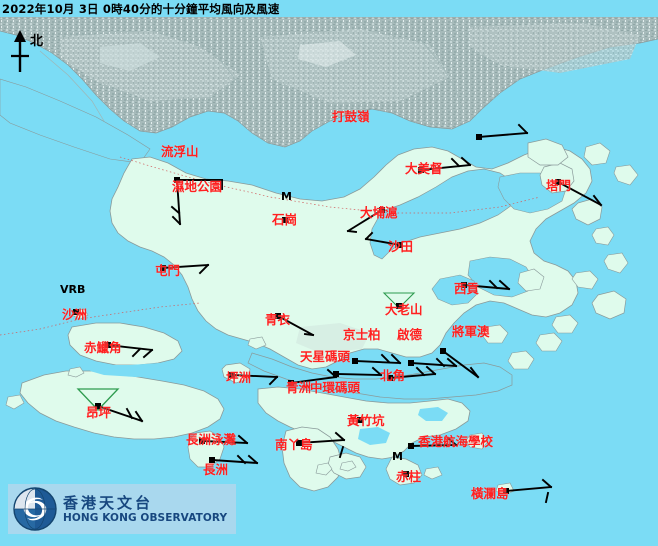 This screenshot has height=546, width=658. Describe the element at coordinates (145, 517) in the screenshot. I see `hko-logo-english: HONG KONG OBSERVATORY` at that location.